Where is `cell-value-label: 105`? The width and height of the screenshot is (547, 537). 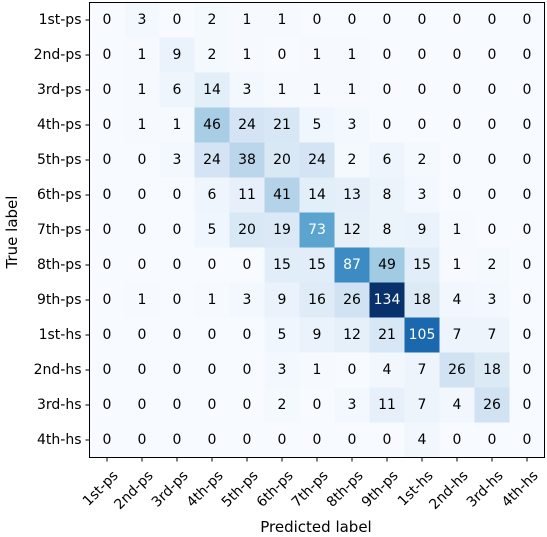 cell-value-label: 105 is located at coordinates (422, 335).